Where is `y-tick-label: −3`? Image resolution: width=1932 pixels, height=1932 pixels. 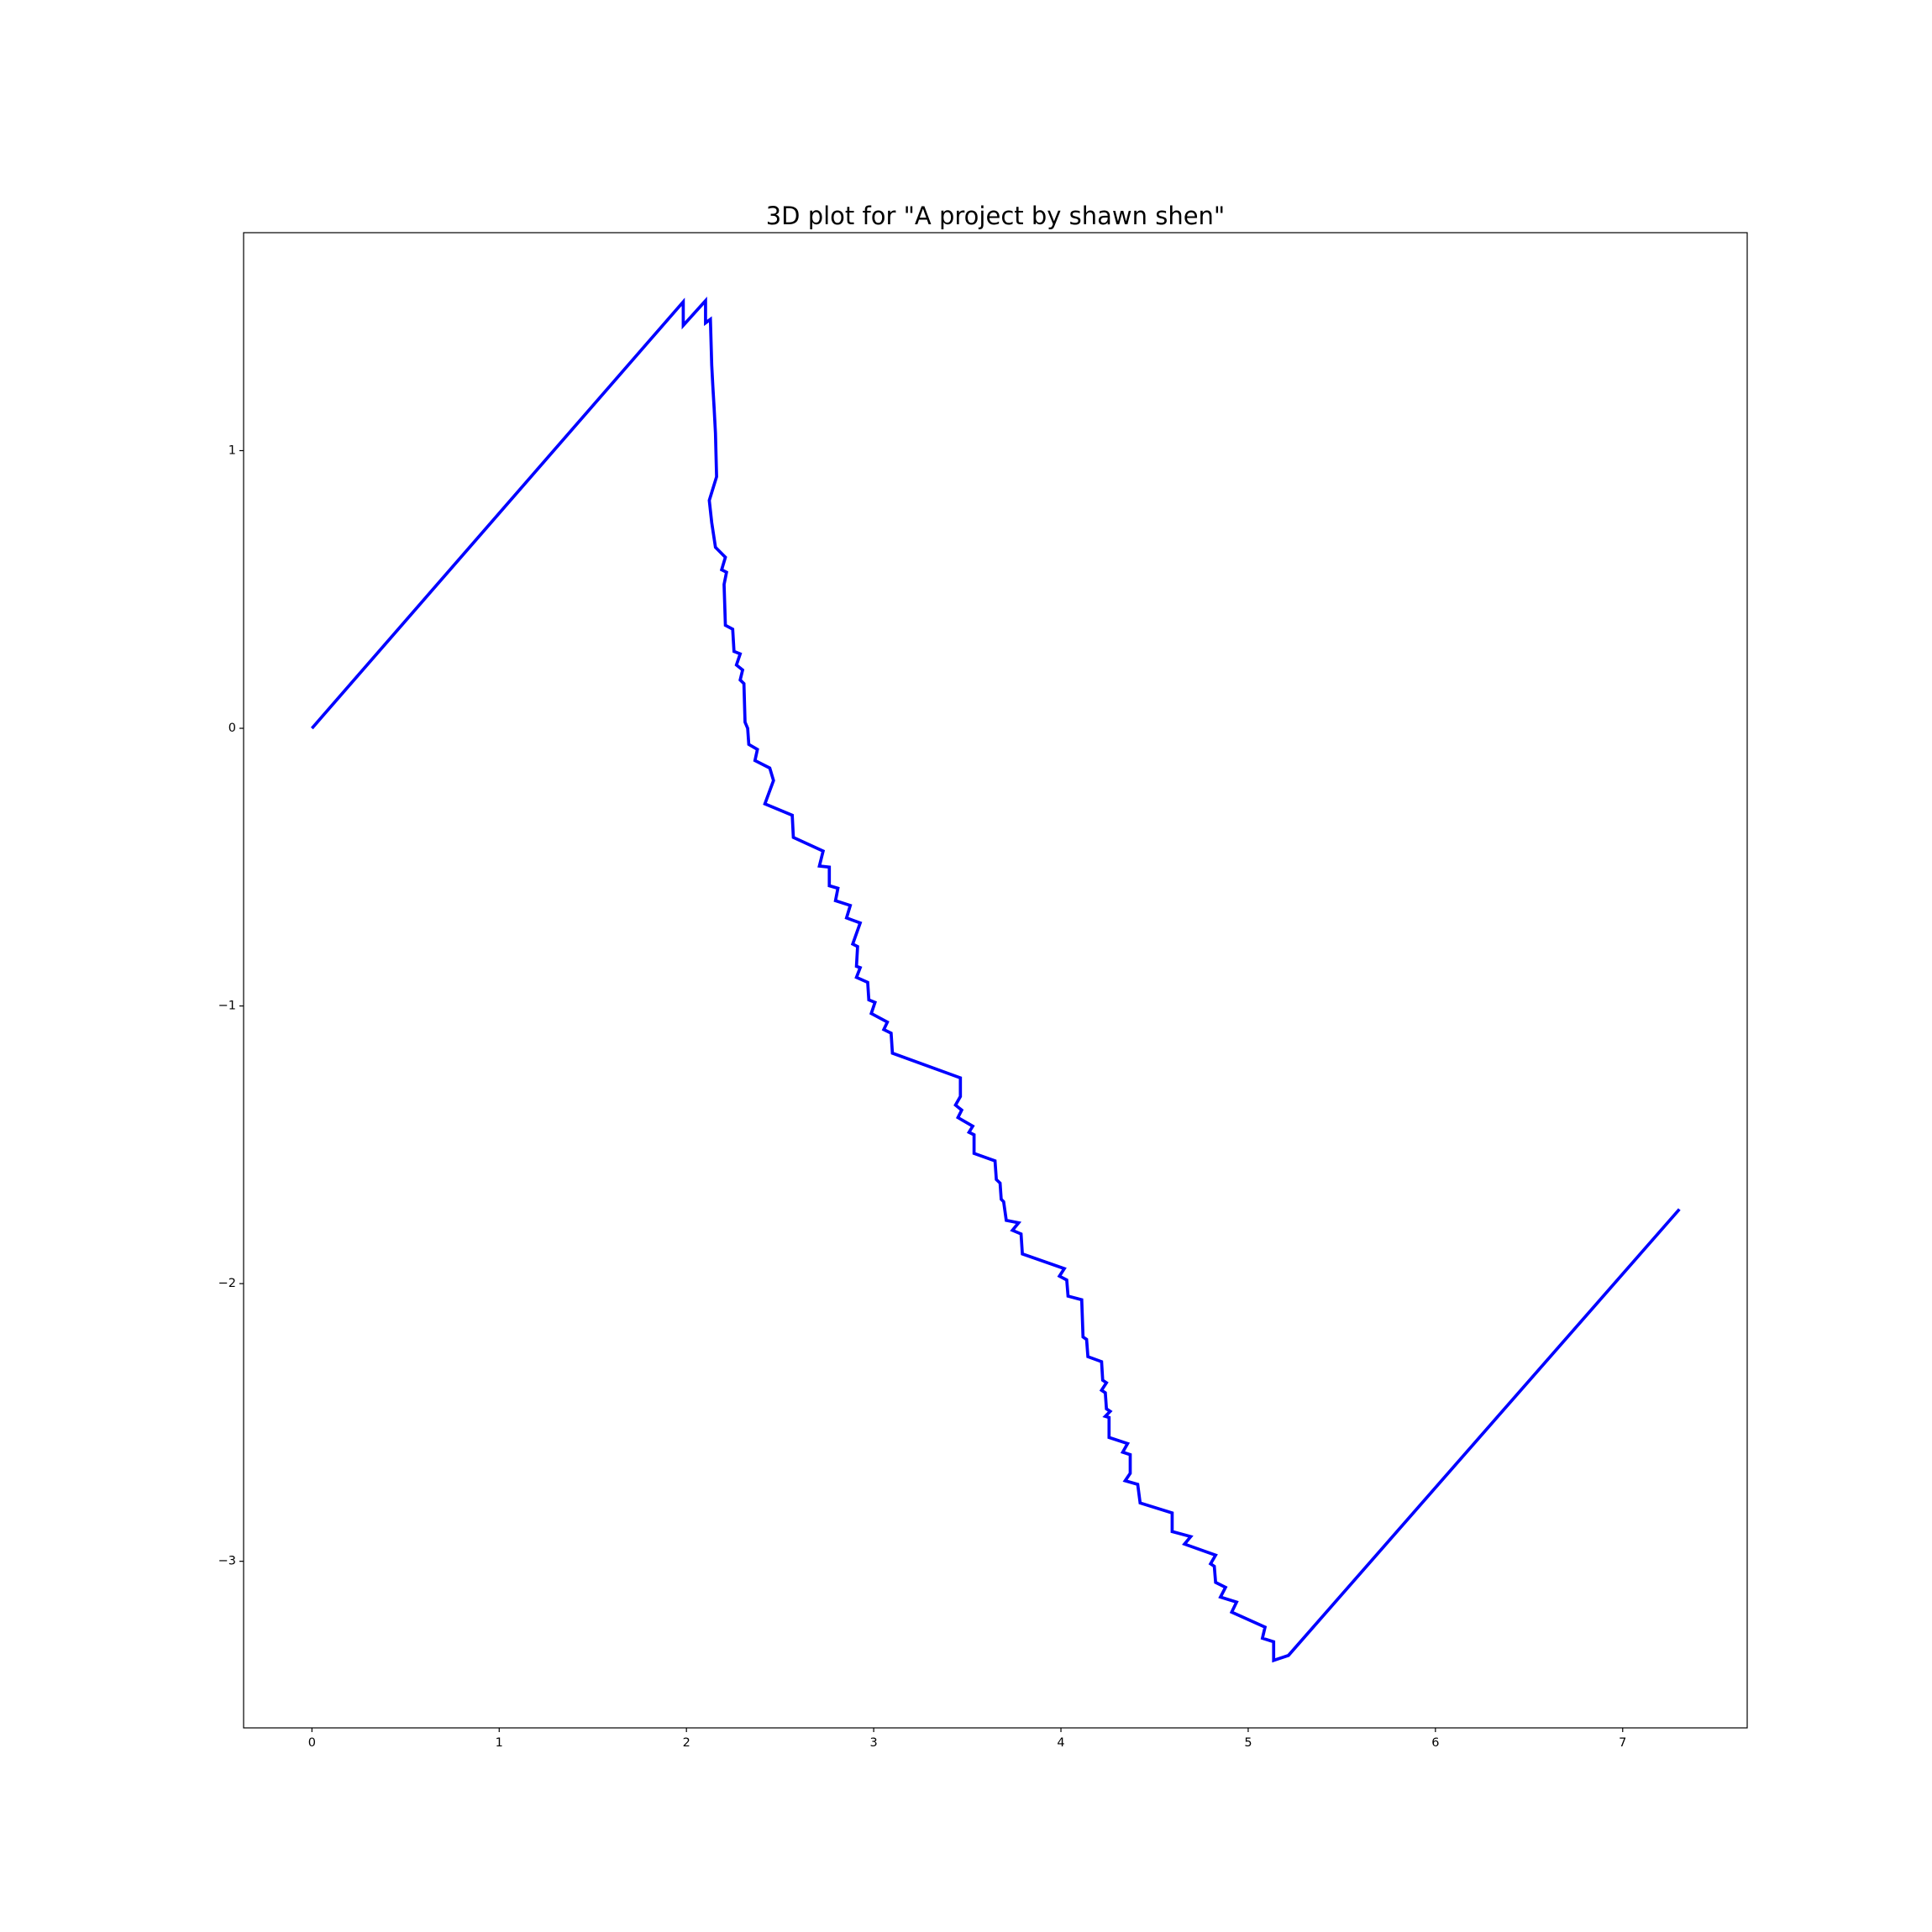 y-tick-label: −3 is located at coordinates (227, 1561).